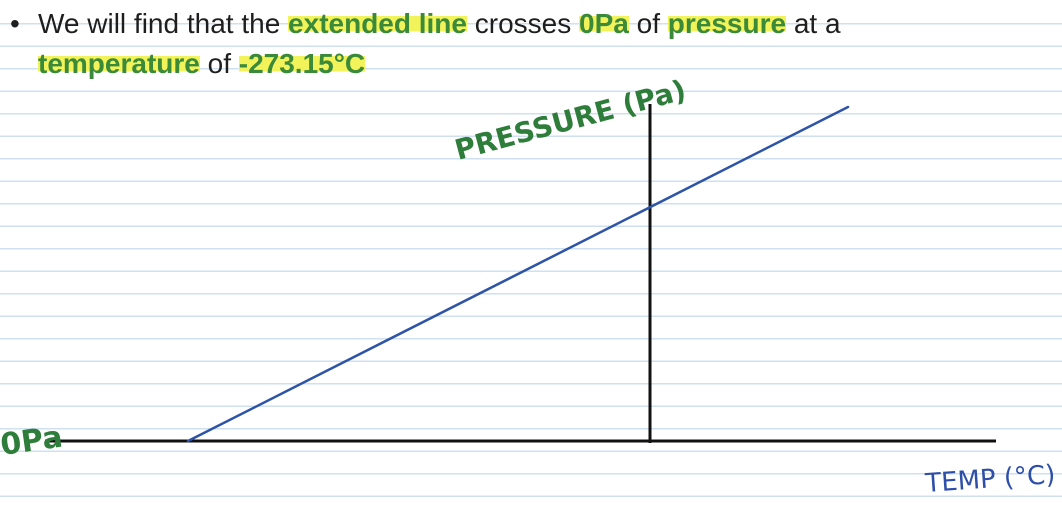 The image size is (1062, 512). Describe the element at coordinates (163, 23) in the screenshot. I see `text-segment: We will find that the` at that location.